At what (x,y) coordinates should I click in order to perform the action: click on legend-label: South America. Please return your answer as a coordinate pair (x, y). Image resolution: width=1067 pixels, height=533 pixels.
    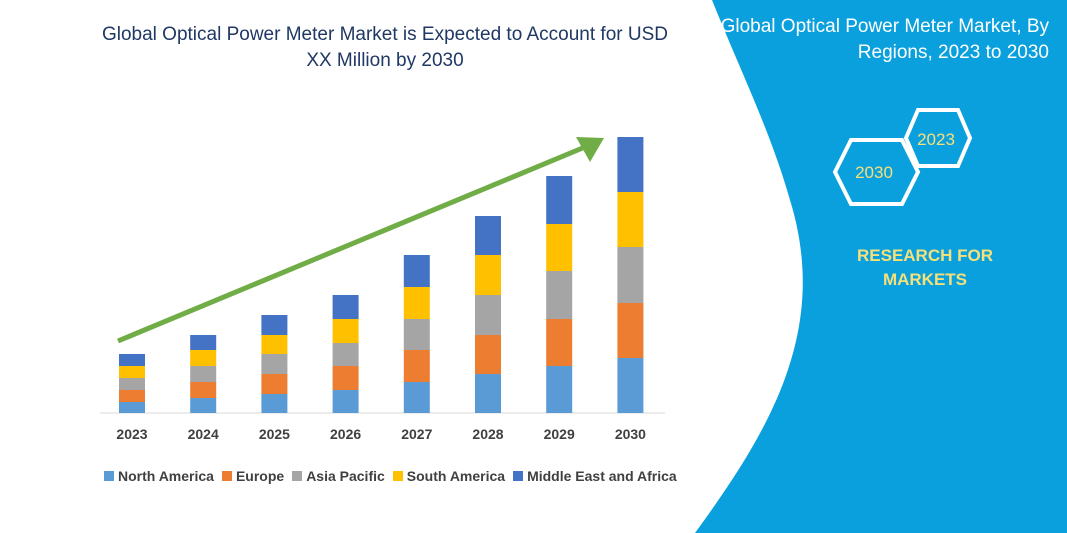
    Looking at the image, I should click on (456, 476).